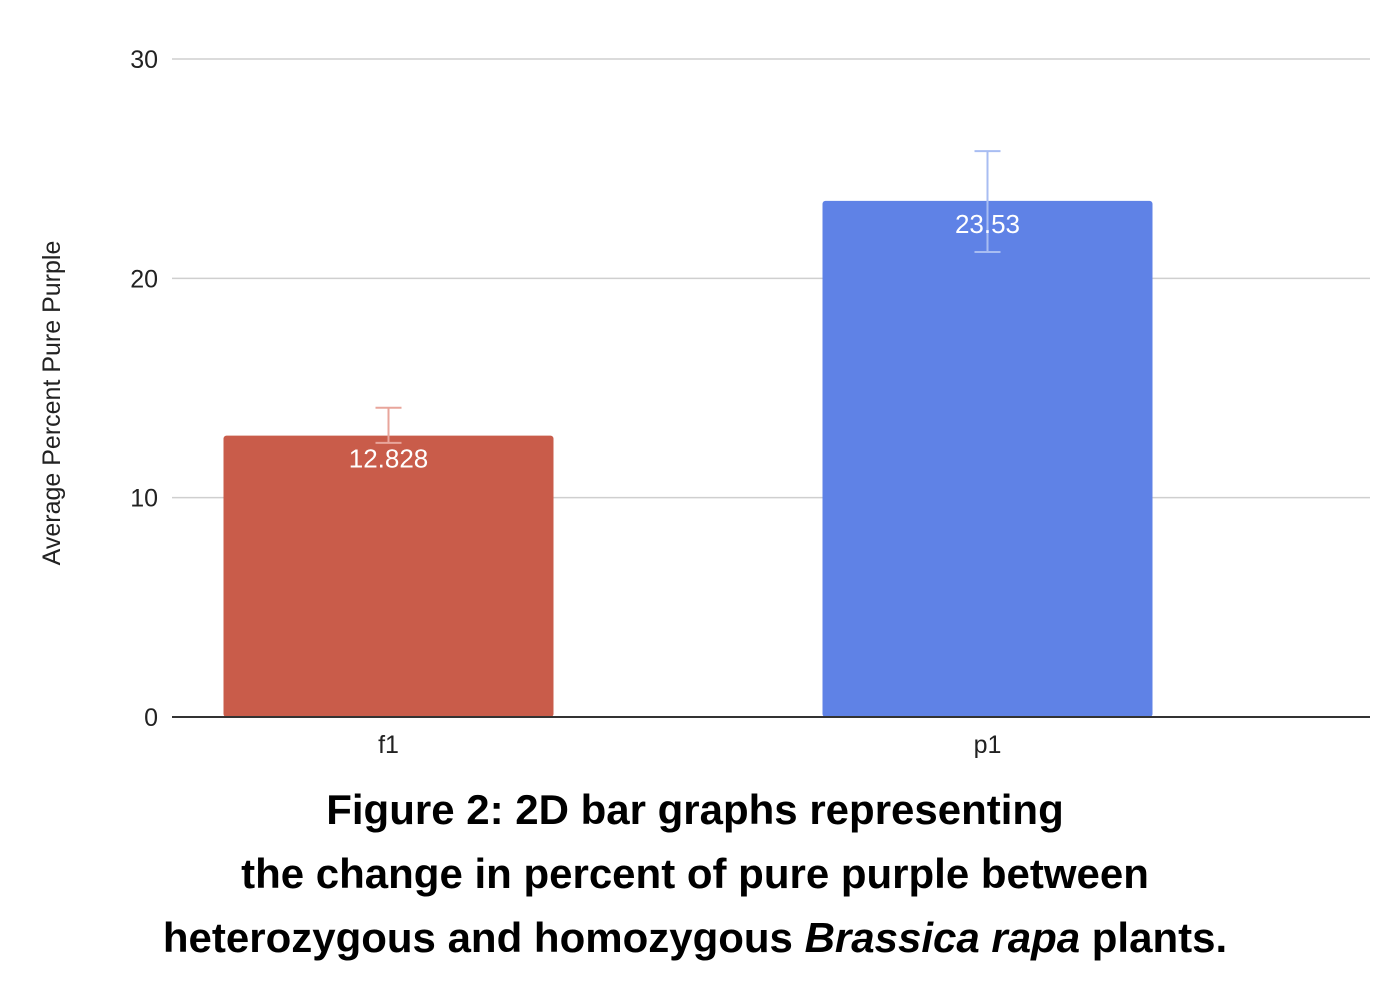 This screenshot has height=984, width=1390. Describe the element at coordinates (689, 745) in the screenshot. I see `x-tick-labels: f1 p1` at that location.